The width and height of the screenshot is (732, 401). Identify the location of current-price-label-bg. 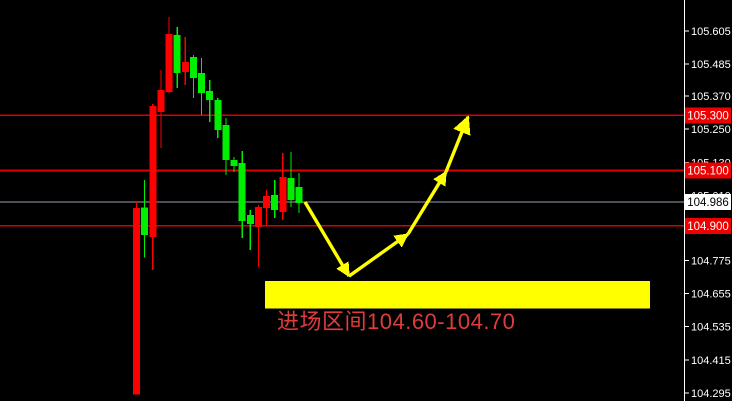
(708, 202).